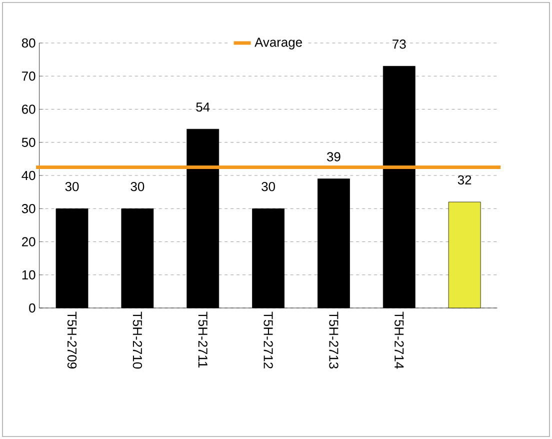  What do you see at coordinates (29, 109) in the screenshot?
I see `y-tick-label: 60` at bounding box center [29, 109].